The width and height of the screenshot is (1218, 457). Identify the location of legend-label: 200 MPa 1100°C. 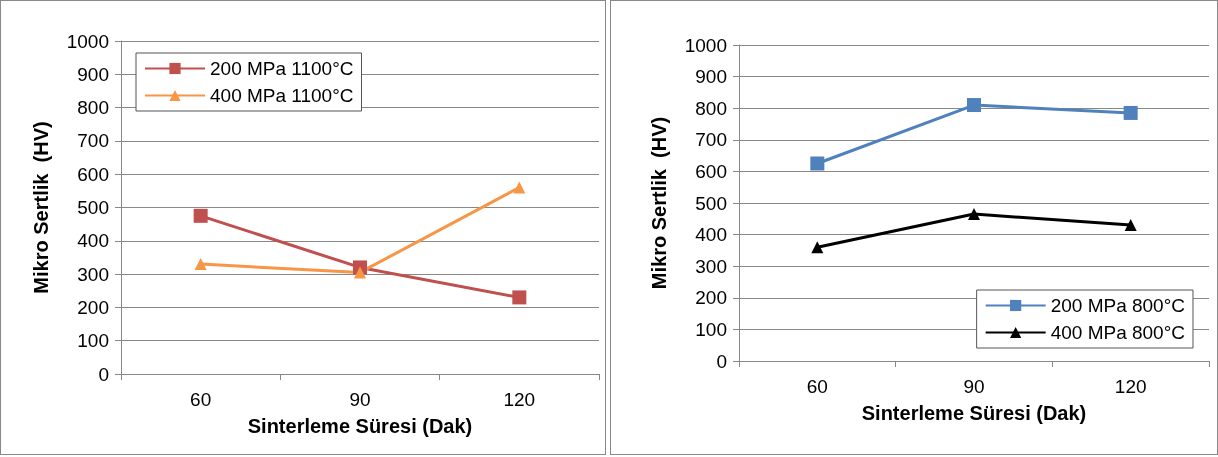
(282, 68).